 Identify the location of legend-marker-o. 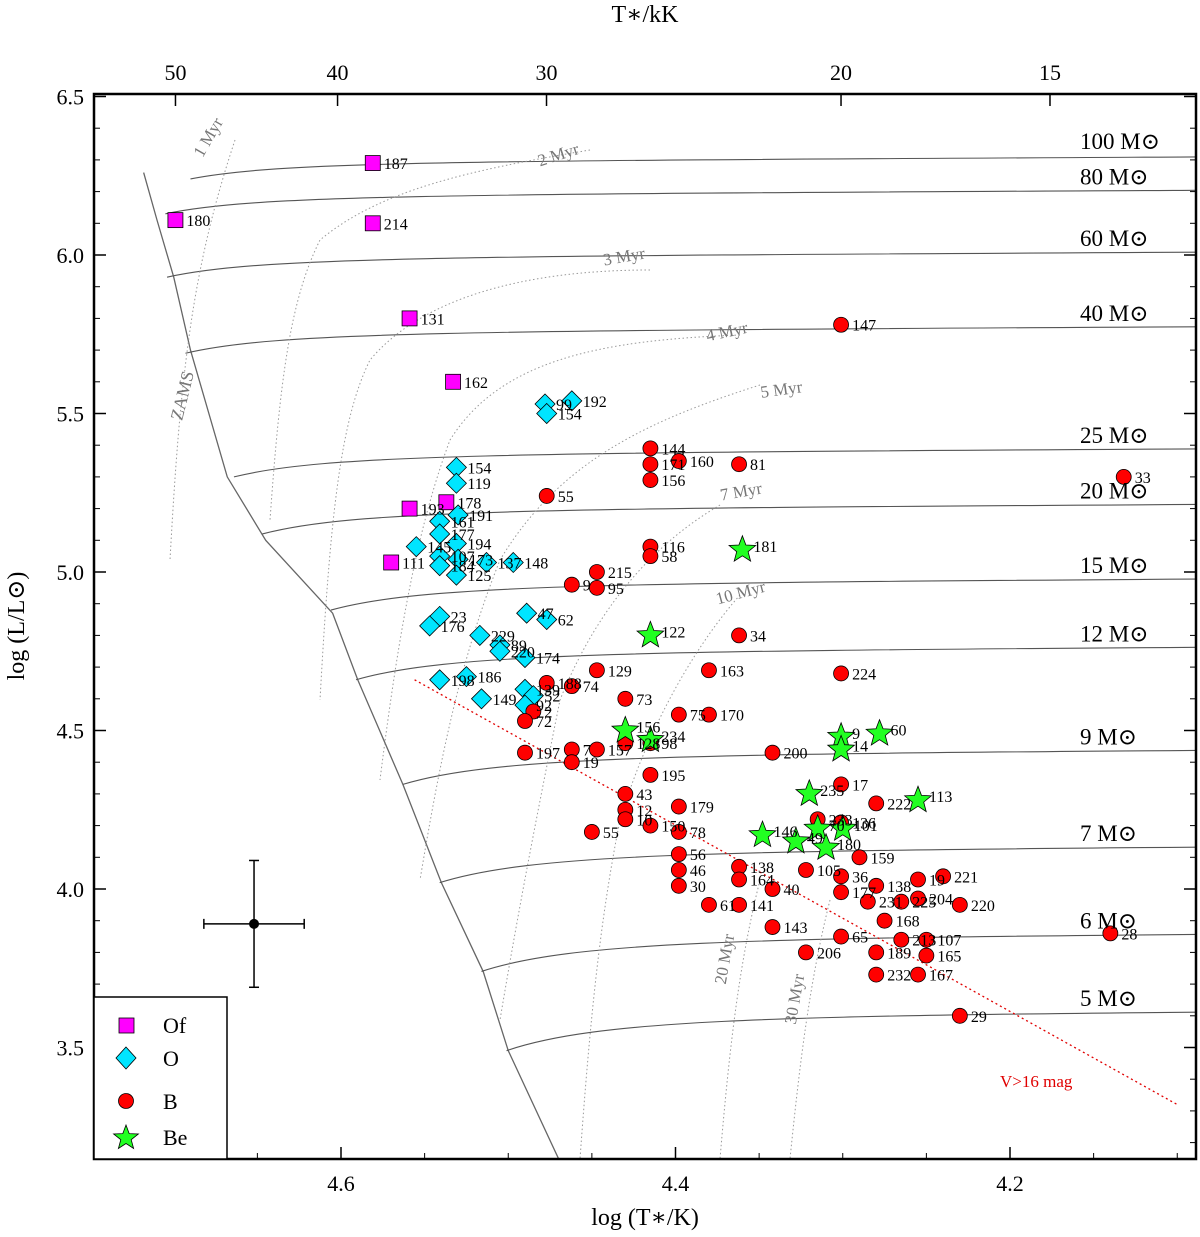
(126, 1058).